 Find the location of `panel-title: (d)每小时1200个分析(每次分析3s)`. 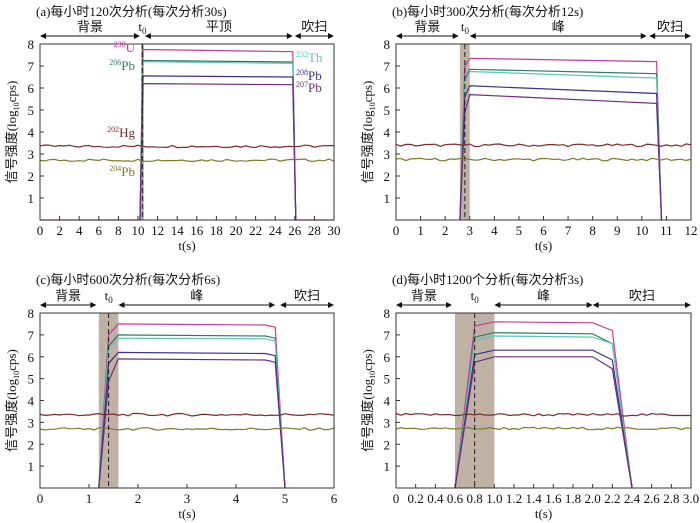

panel-title: (d)每小时1200个分析(每次分析3s) is located at coordinates (487, 279).